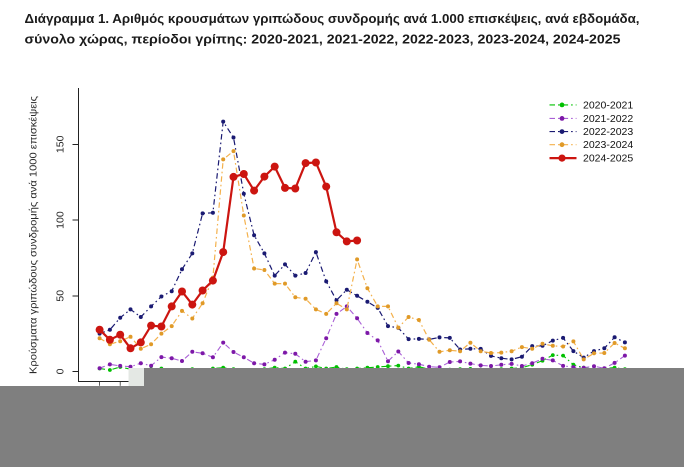 This screenshot has width=684, height=467. I want to click on svg-text: 2022-2023, so click(608, 132).